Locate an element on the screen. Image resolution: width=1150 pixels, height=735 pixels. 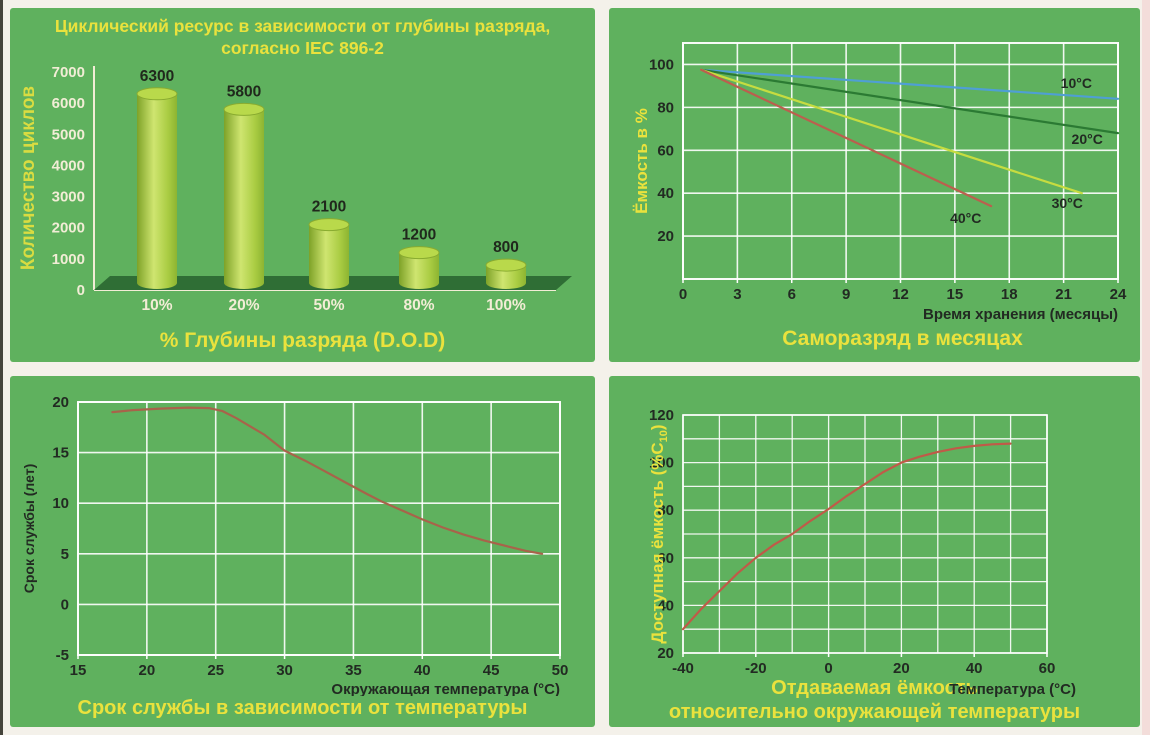
svg-text: 18 is located at coordinates (1009, 294).